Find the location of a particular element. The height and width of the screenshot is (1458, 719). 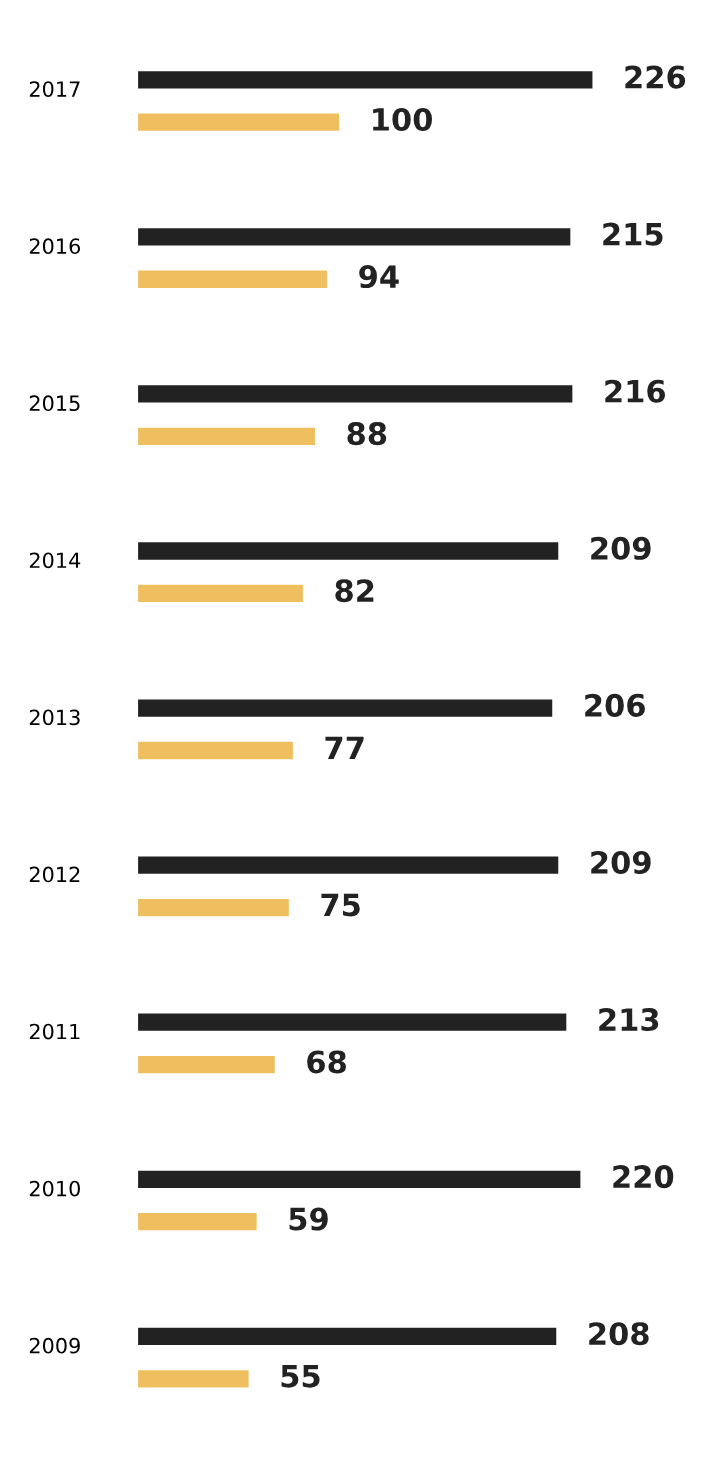

y-tick-label: 2015 is located at coordinates (54, 403).